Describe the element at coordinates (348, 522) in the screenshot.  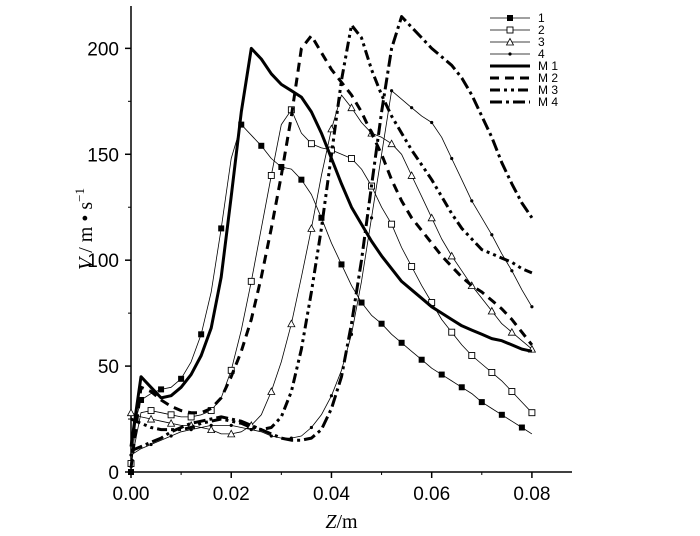
I see `x-axis-unit: /m` at that location.